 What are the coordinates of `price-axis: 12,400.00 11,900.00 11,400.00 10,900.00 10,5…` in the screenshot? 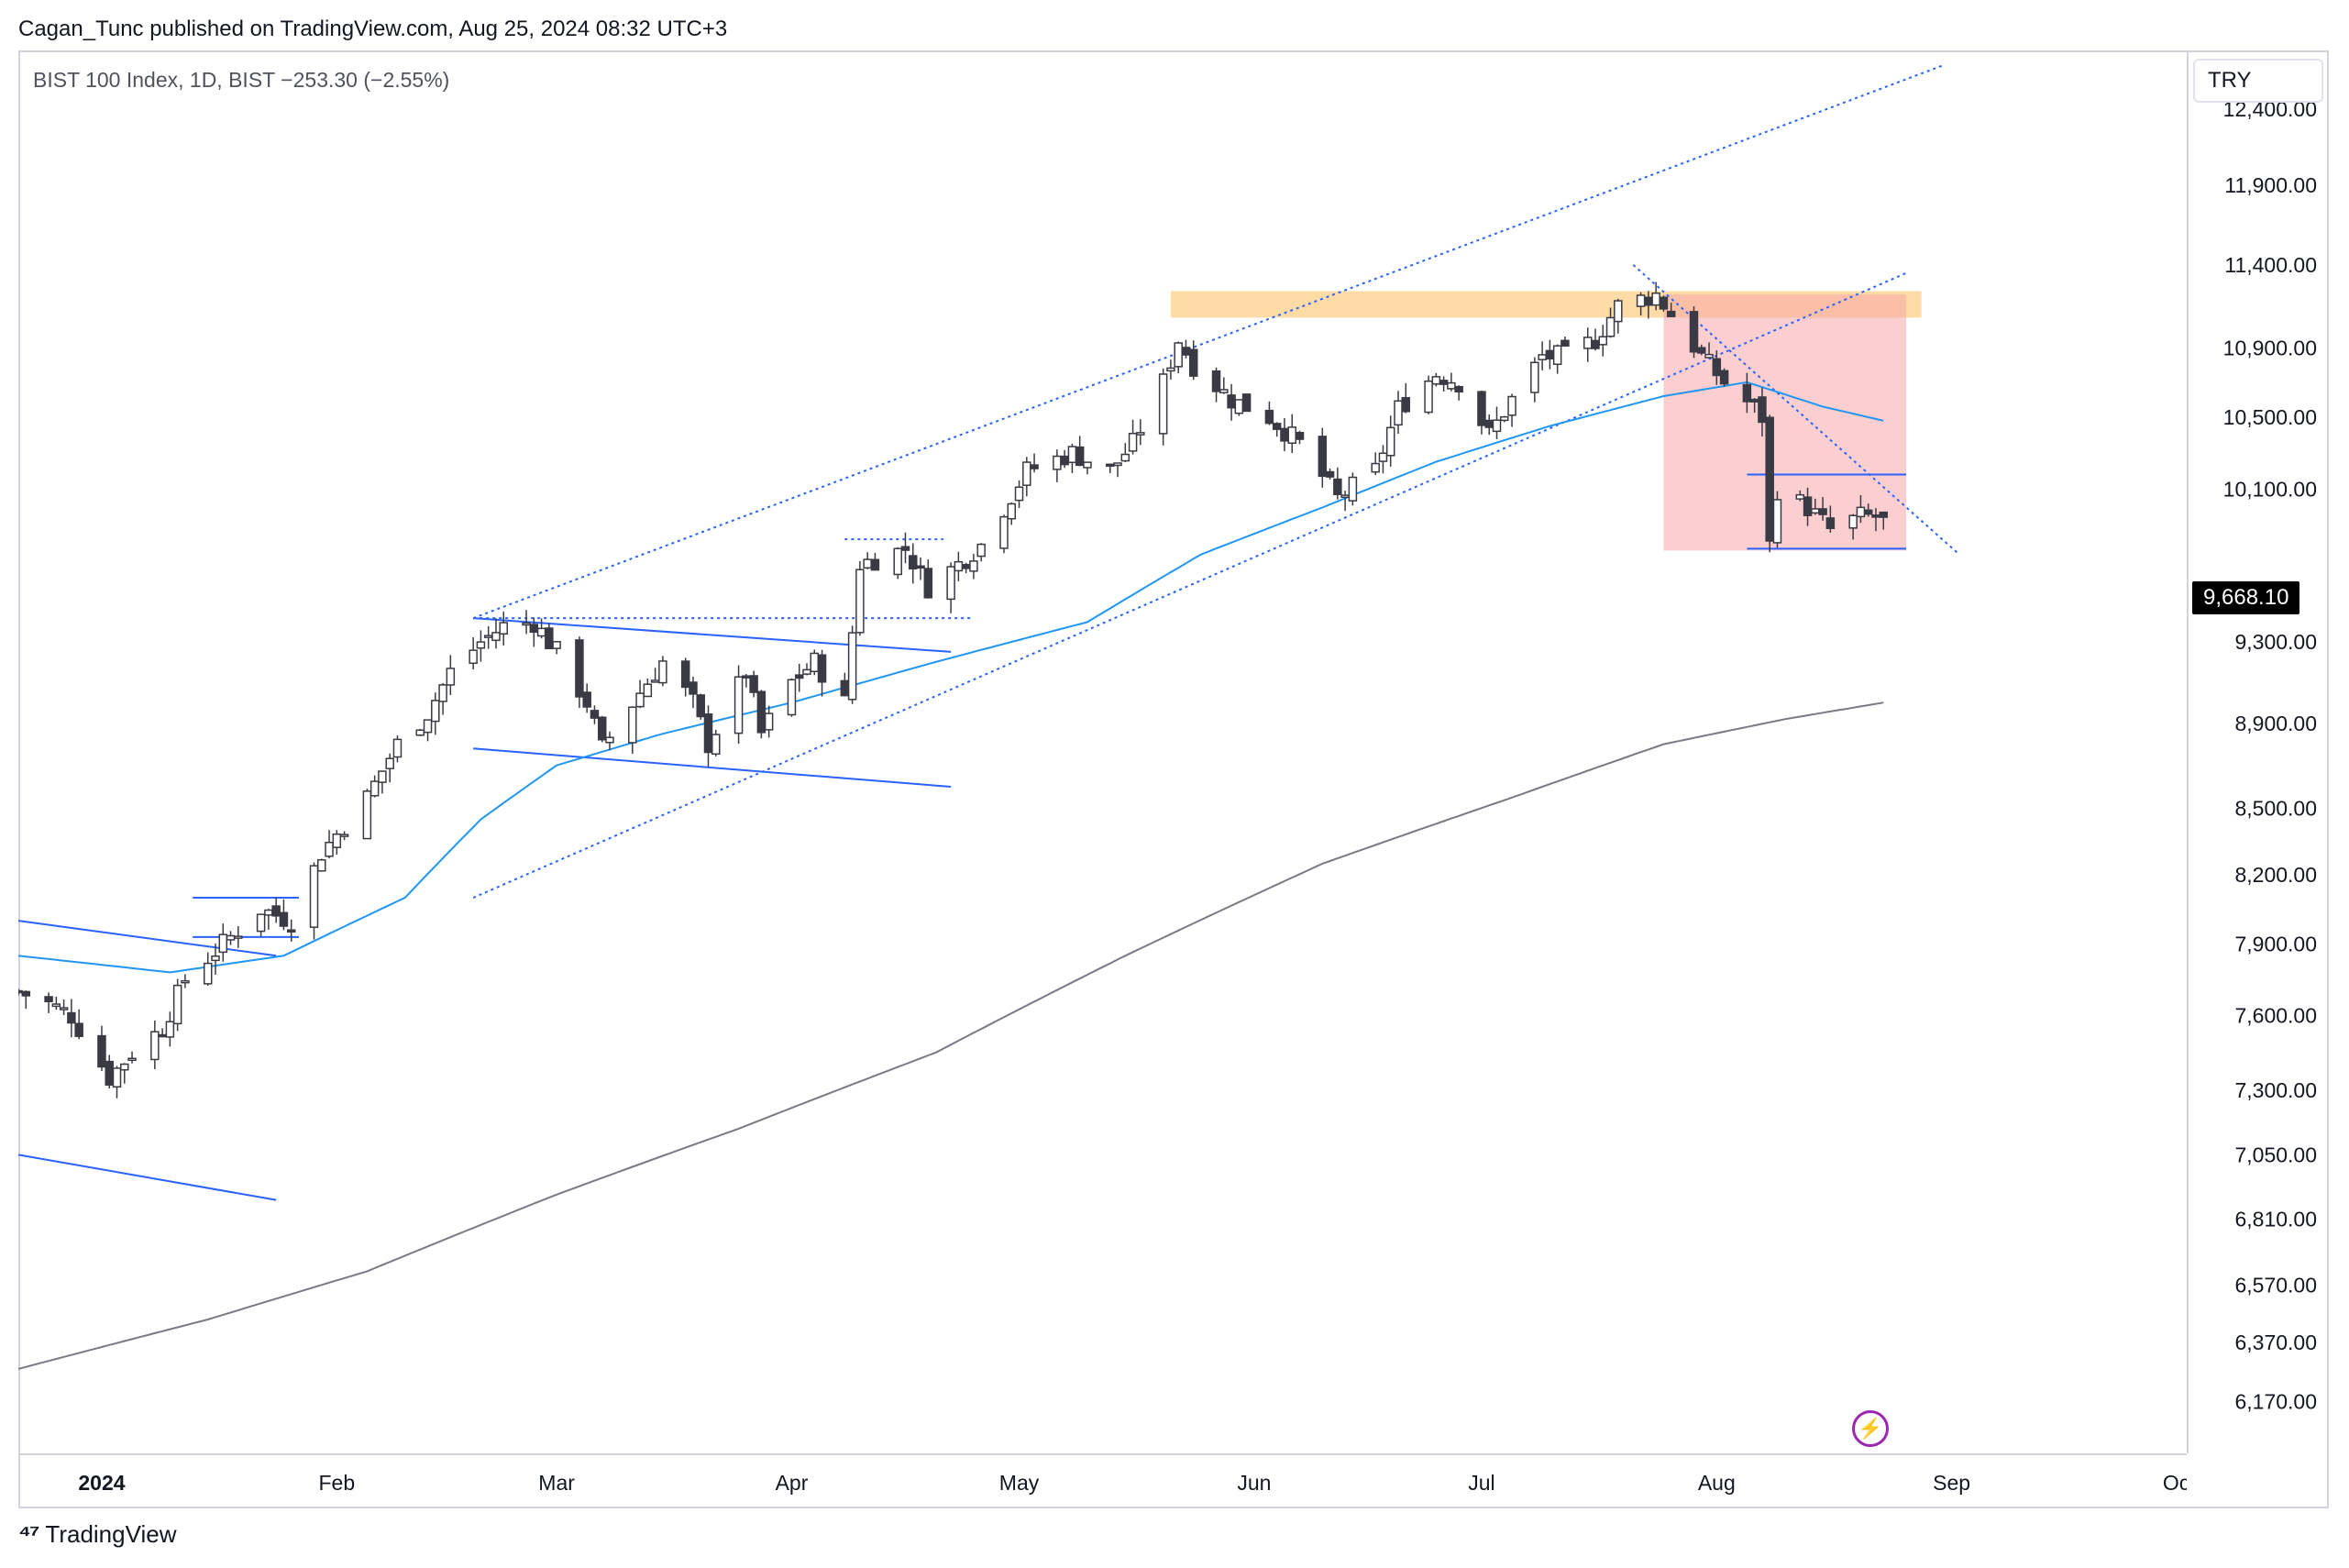 It's located at (2258, 752).